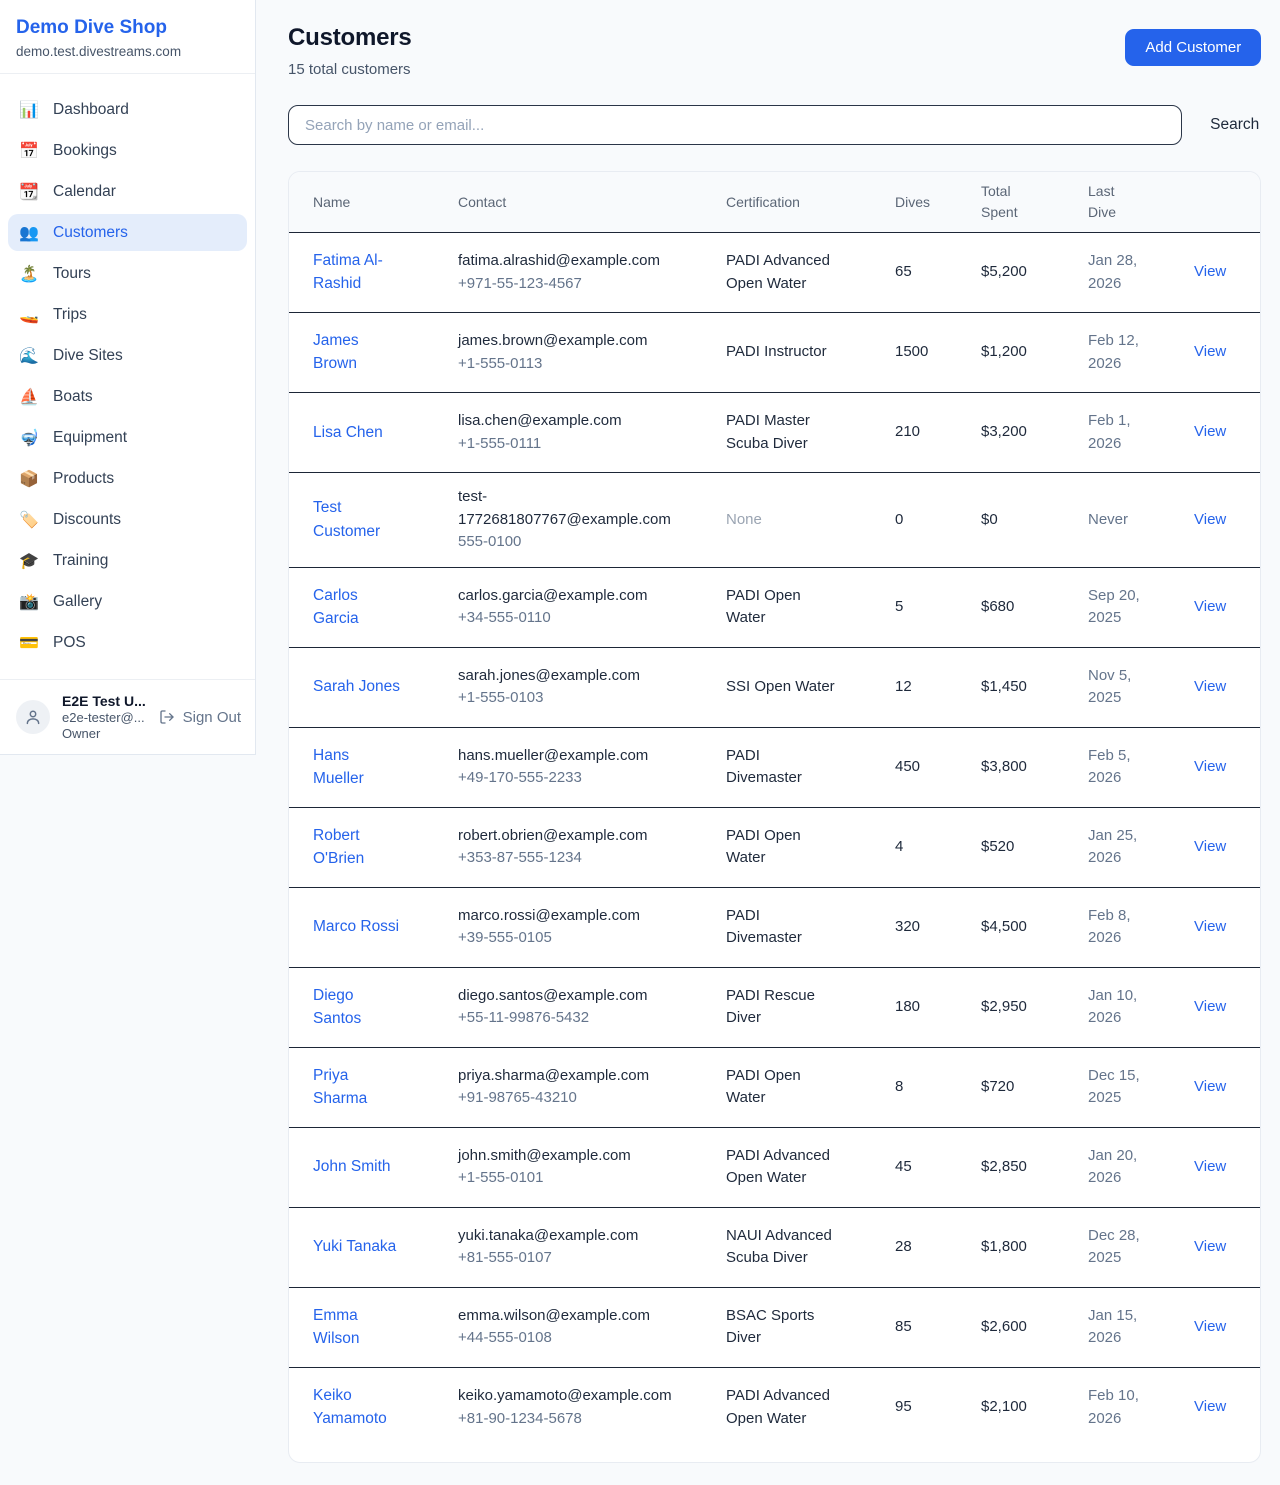  I want to click on customer-name-link: Test Customer, so click(347, 519).